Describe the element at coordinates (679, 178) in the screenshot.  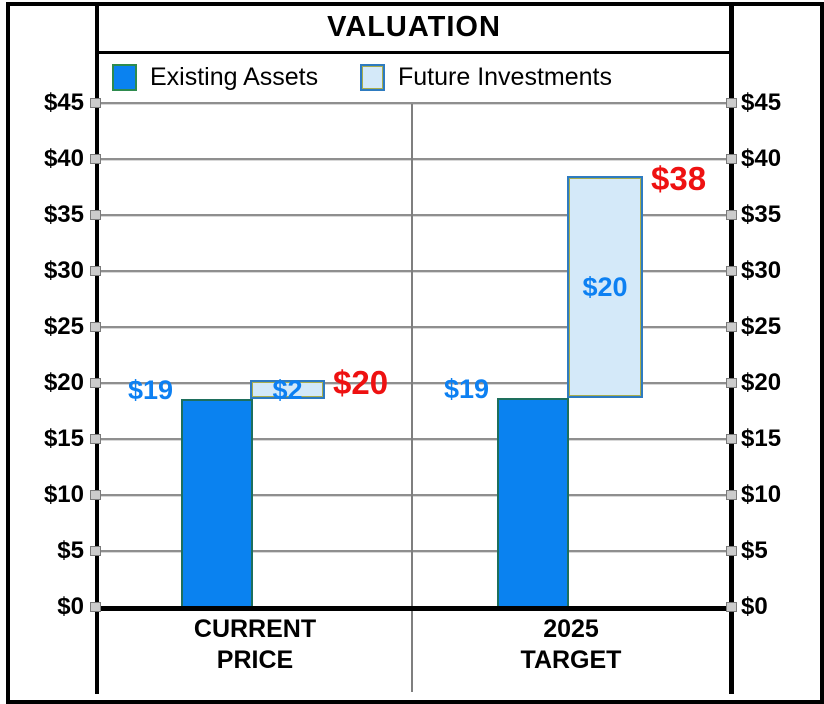
I see `total-value-label: $38` at that location.